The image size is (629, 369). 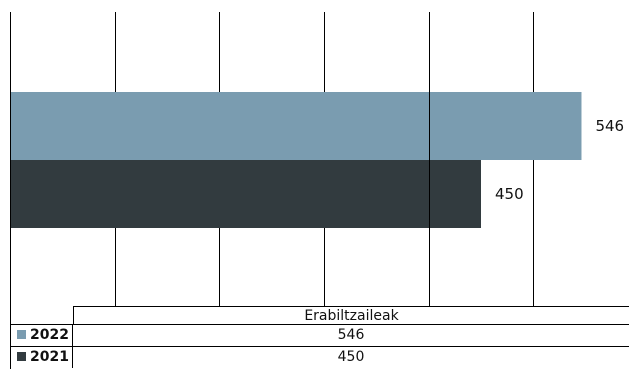 What do you see at coordinates (559, 160) in the screenshot?
I see `data-labels: 546 450` at bounding box center [559, 160].